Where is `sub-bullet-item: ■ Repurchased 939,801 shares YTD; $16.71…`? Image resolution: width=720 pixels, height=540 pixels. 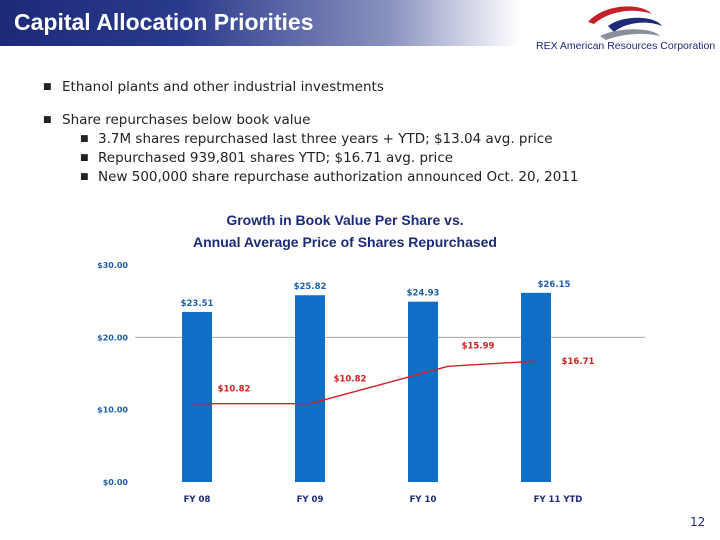
sub-bullet-item: ■ Repurchased 939,801 shares YTD; $16.71… is located at coordinates (311, 158).